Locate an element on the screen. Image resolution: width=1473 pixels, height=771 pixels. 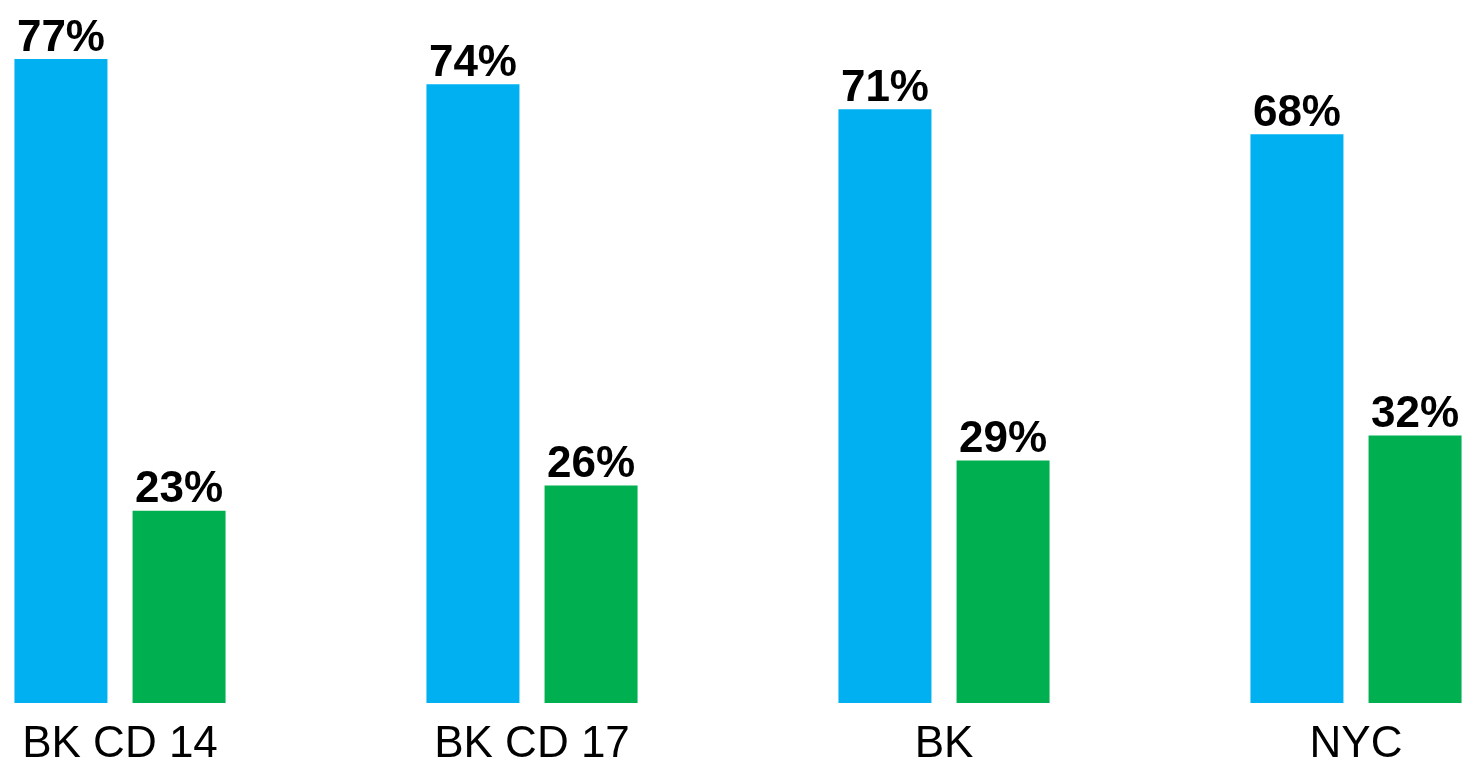
data-label: 71% is located at coordinates (884, 85).